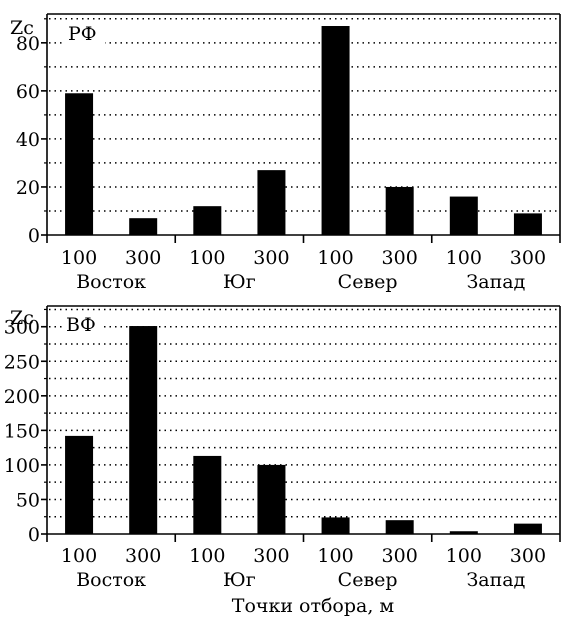  Describe the element at coordinates (22, 431) in the screenshot. I see `y-tick-label: 150` at that location.